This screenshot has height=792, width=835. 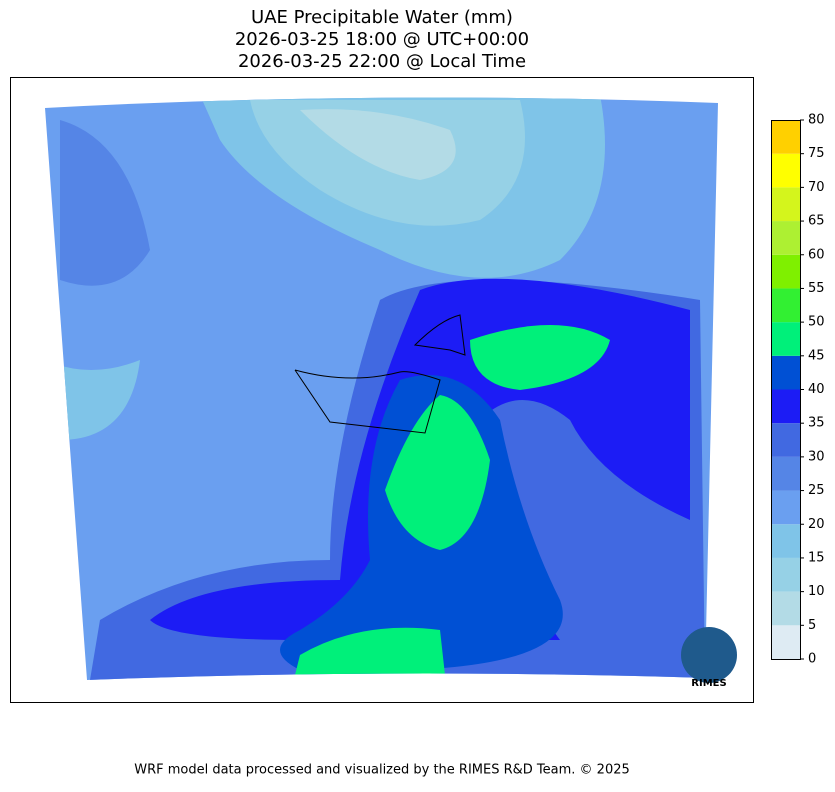 I want to click on colorbar-tick-label: 20, so click(x=816, y=524).